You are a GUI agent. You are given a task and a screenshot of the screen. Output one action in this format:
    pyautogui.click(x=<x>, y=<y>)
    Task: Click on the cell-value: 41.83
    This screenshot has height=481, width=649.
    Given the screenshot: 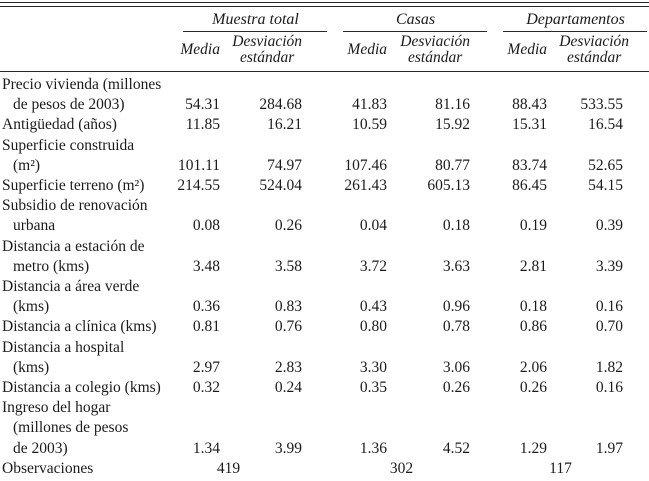 What is the action you would take?
    pyautogui.click(x=370, y=105)
    